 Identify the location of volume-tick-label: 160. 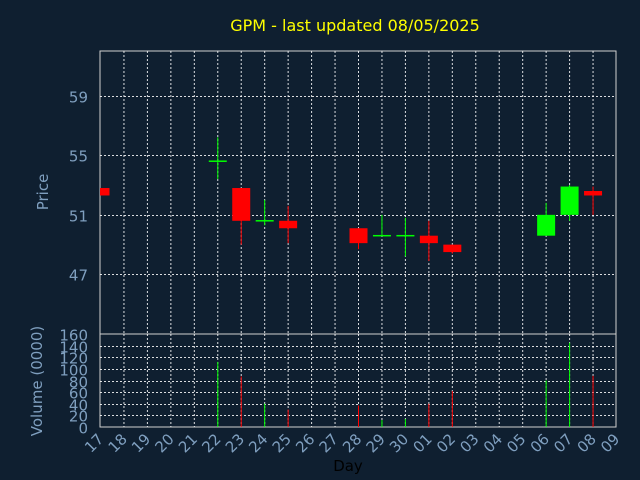
(73, 336).